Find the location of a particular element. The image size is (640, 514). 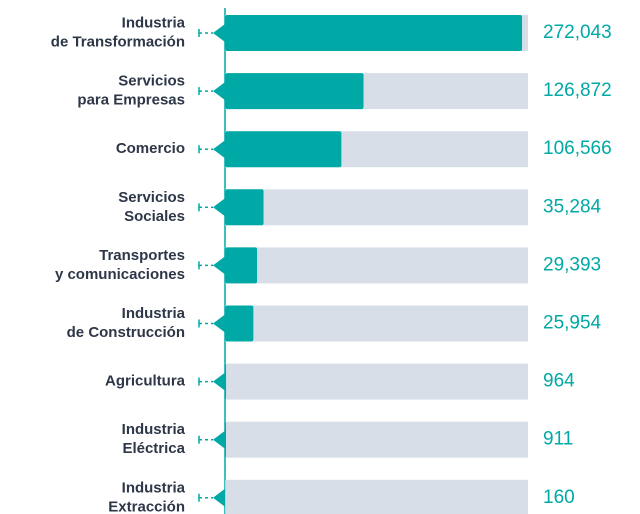

category-label: Transportes is located at coordinates (142, 255).